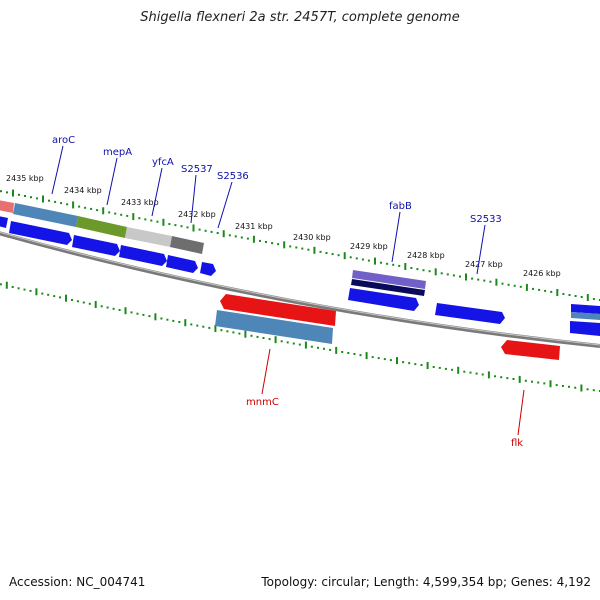  Describe the element at coordinates (101, 227) in the screenshot. I see `gene-segment-mepa` at that location.